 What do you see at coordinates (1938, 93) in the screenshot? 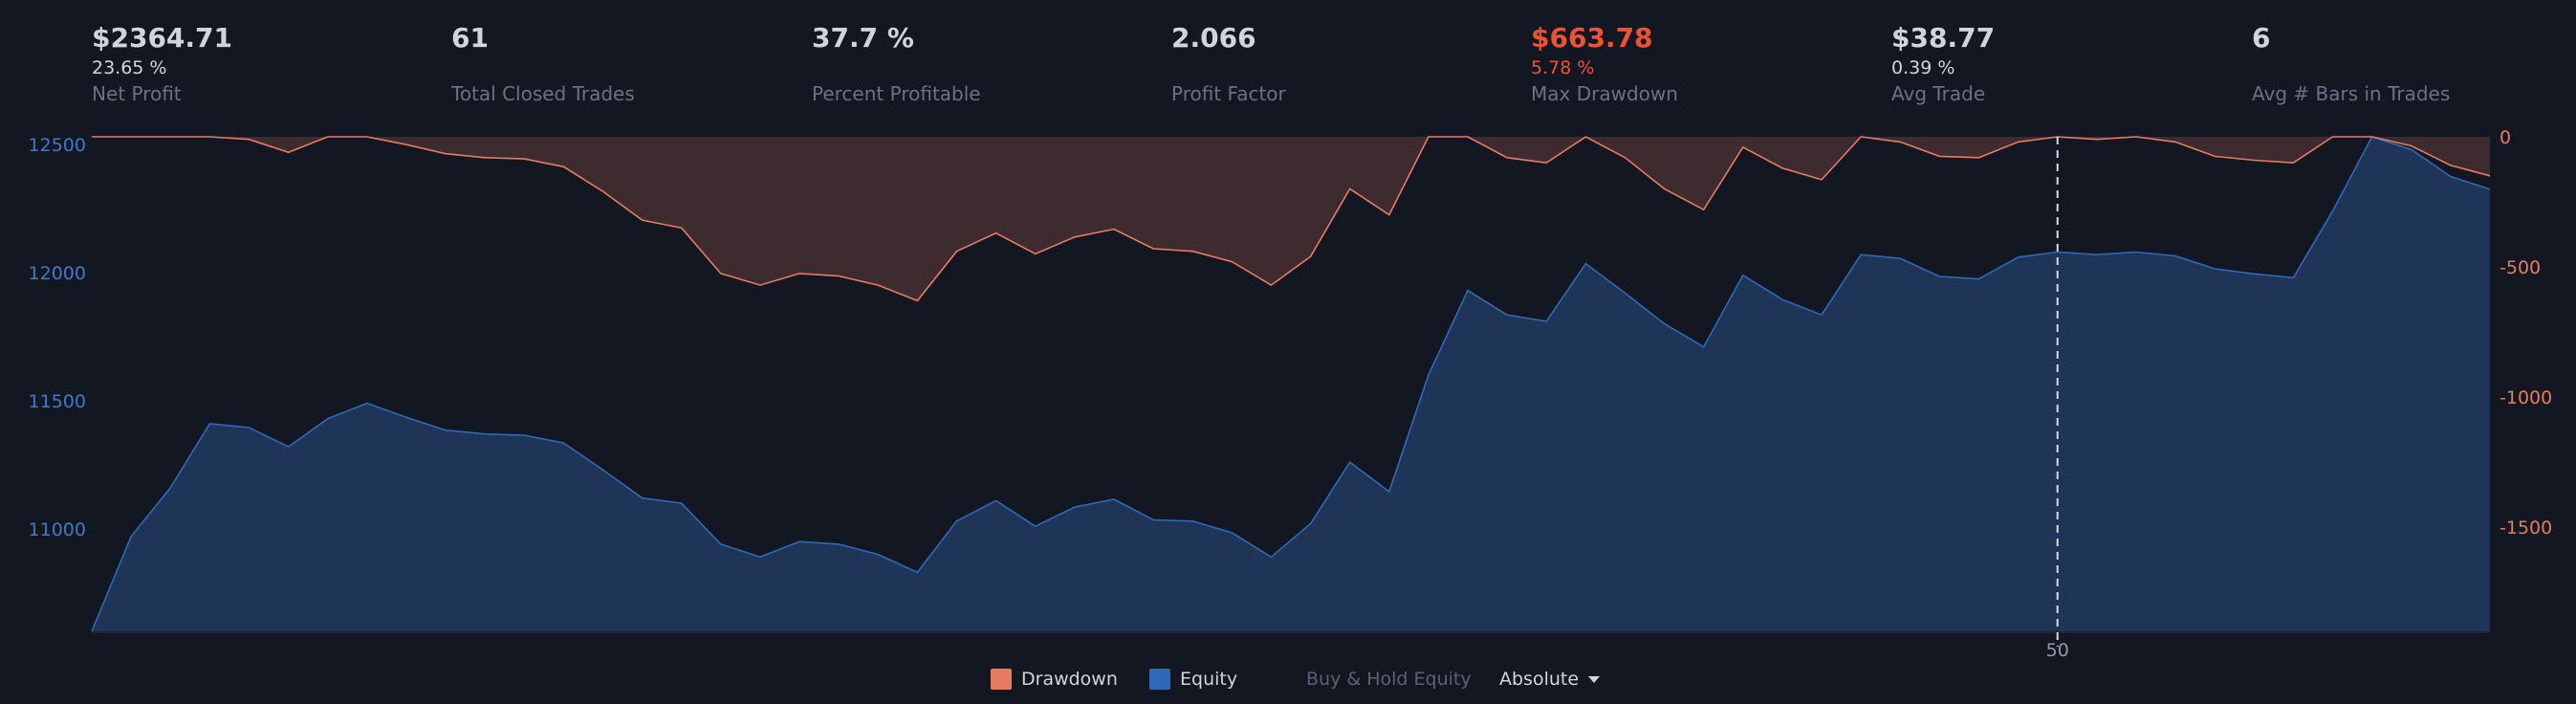
I see `stat-label: Avg Trade` at bounding box center [1938, 93].